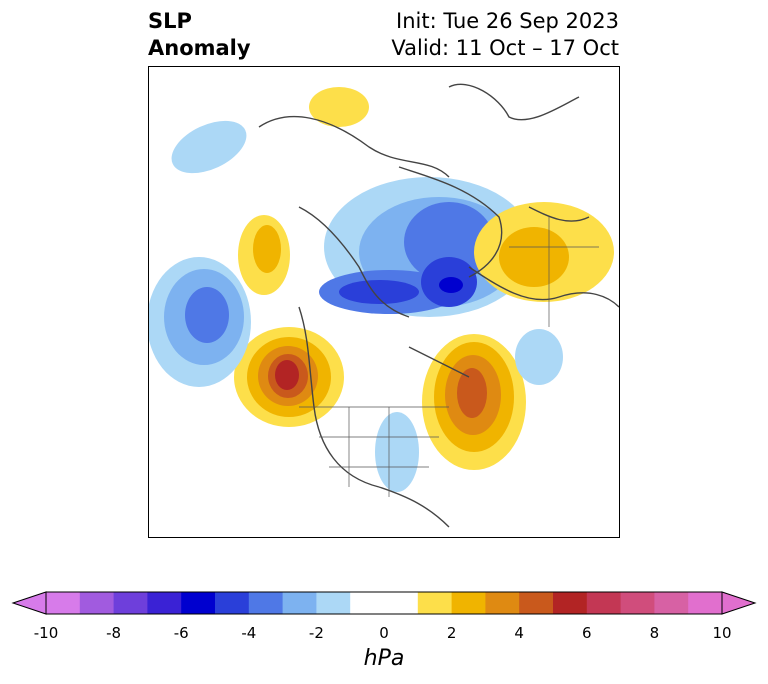 The width and height of the screenshot is (768, 684). Describe the element at coordinates (46, 633) in the screenshot. I see `colorbar-tick-label: -10` at that location.